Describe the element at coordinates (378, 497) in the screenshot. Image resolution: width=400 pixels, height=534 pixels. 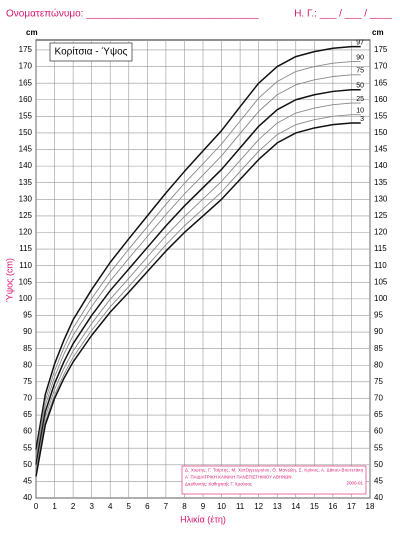
I see `y-tick-label-right: 40` at that location.